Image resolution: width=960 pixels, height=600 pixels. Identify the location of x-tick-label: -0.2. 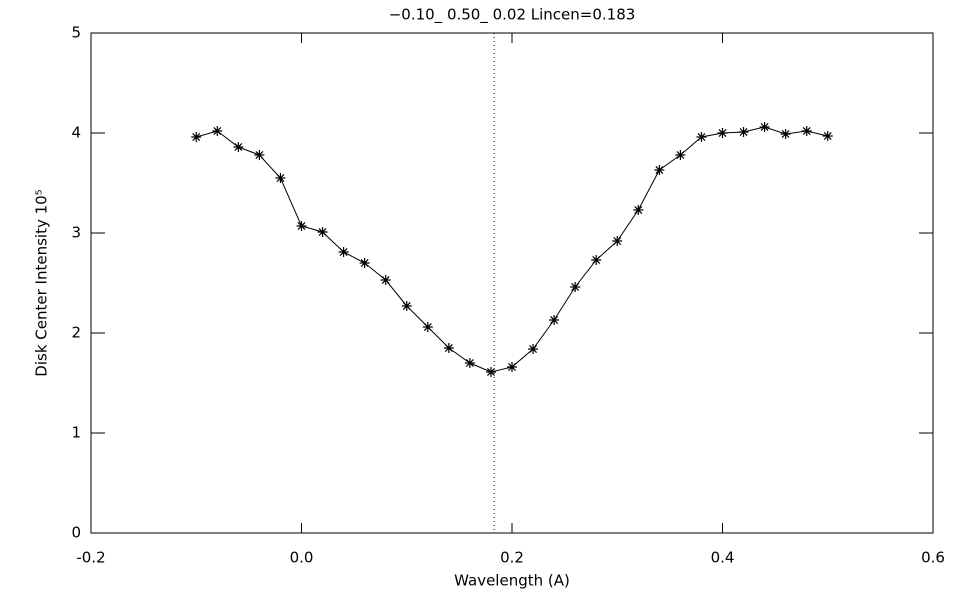
(90, 558).